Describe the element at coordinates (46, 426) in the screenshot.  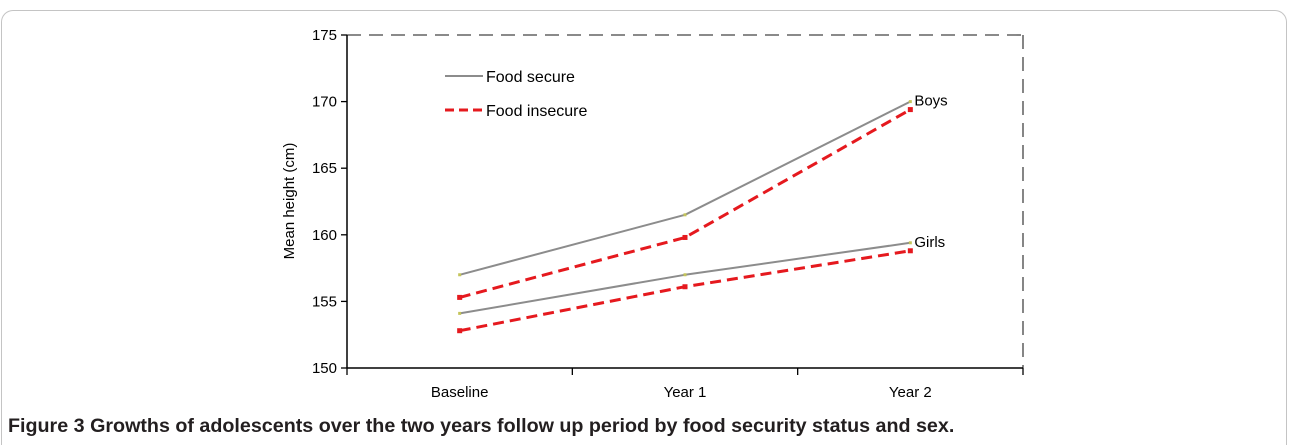
I see `figure-caption-label: Figure 3` at that location.